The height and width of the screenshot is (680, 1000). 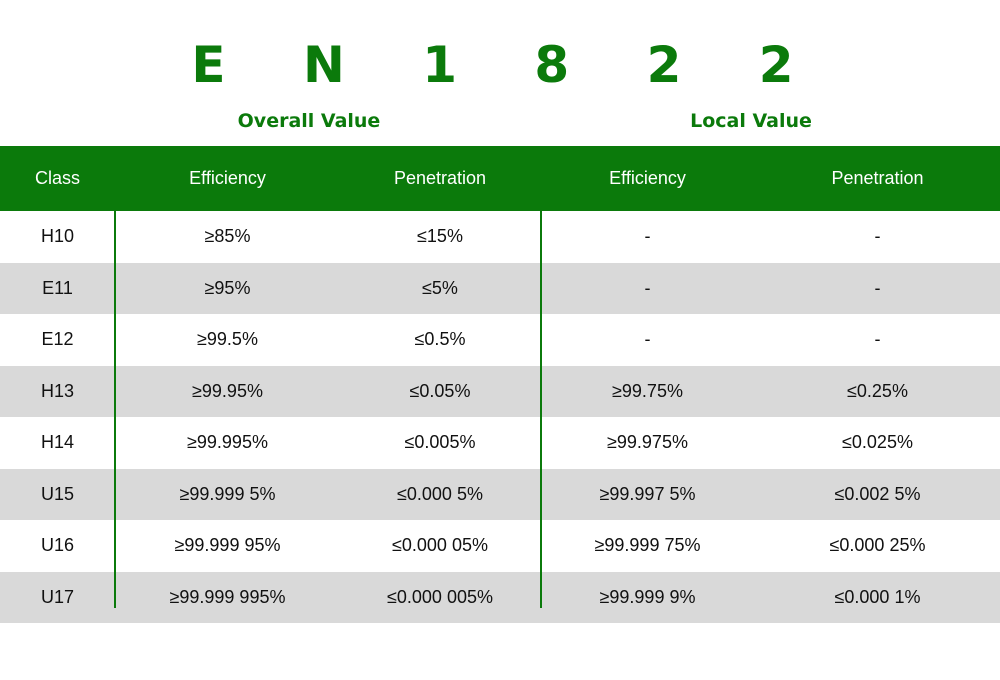 What do you see at coordinates (500, 288) in the screenshot?
I see `table-row: E11 ≥95% ≤5% - -` at bounding box center [500, 288].